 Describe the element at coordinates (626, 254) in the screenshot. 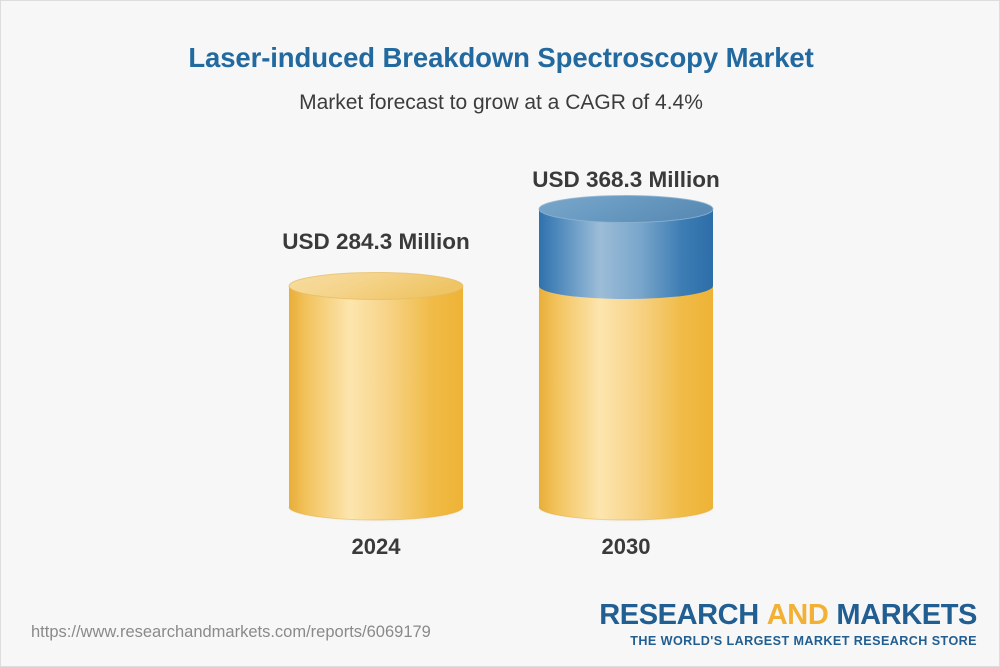

I see `bar-segment-growth-2030` at that location.